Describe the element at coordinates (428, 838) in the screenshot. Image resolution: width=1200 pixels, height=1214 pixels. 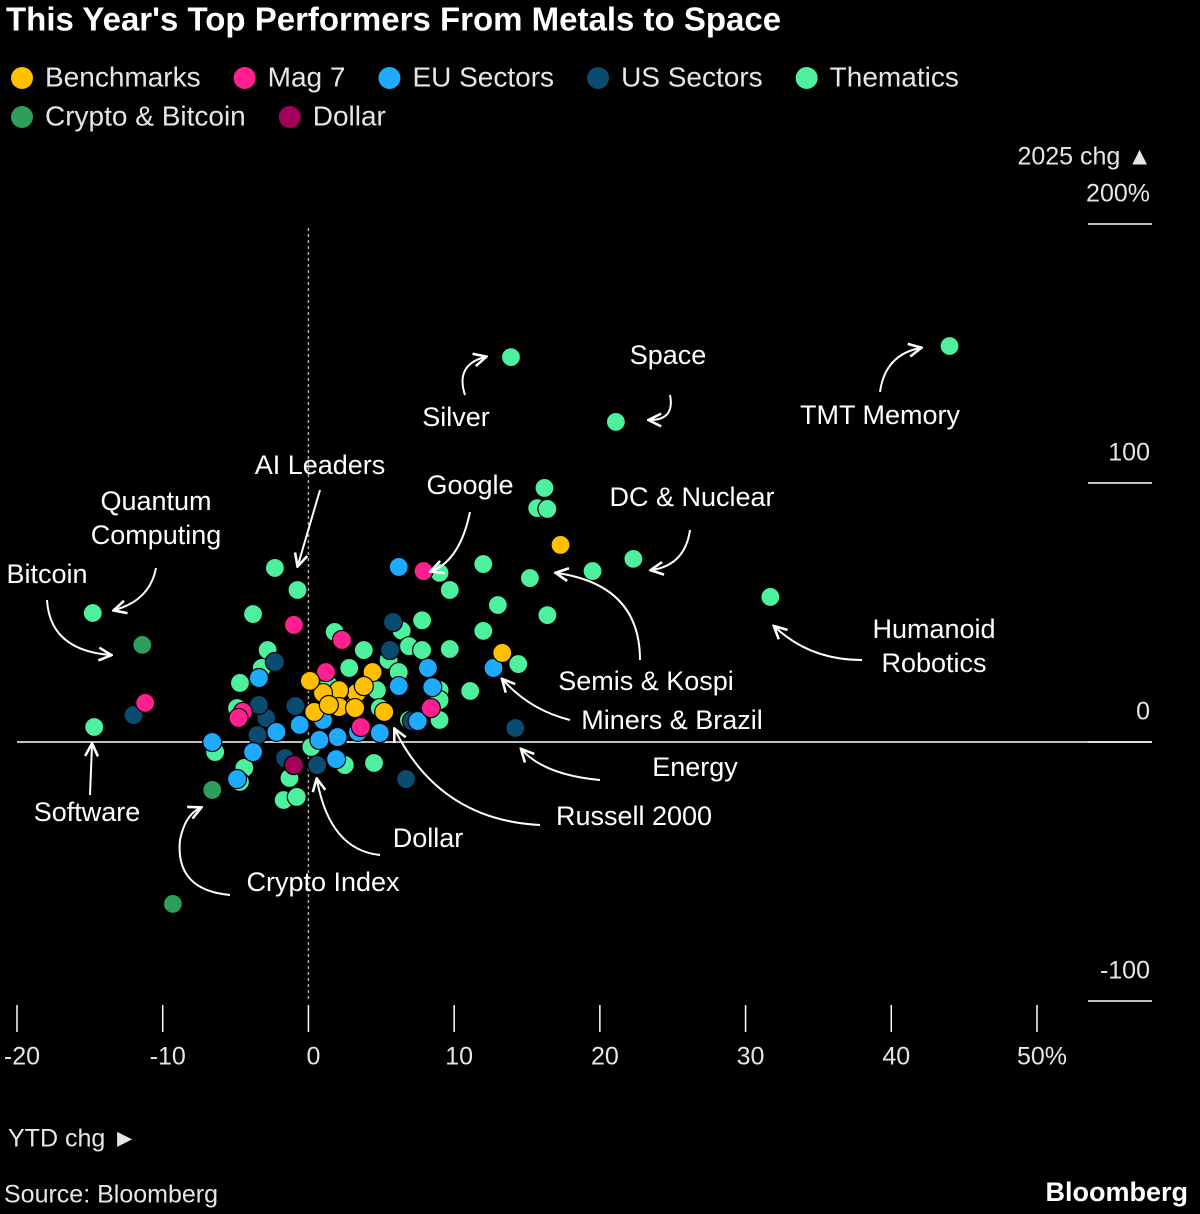
I see `annotation: Dollar` at that location.